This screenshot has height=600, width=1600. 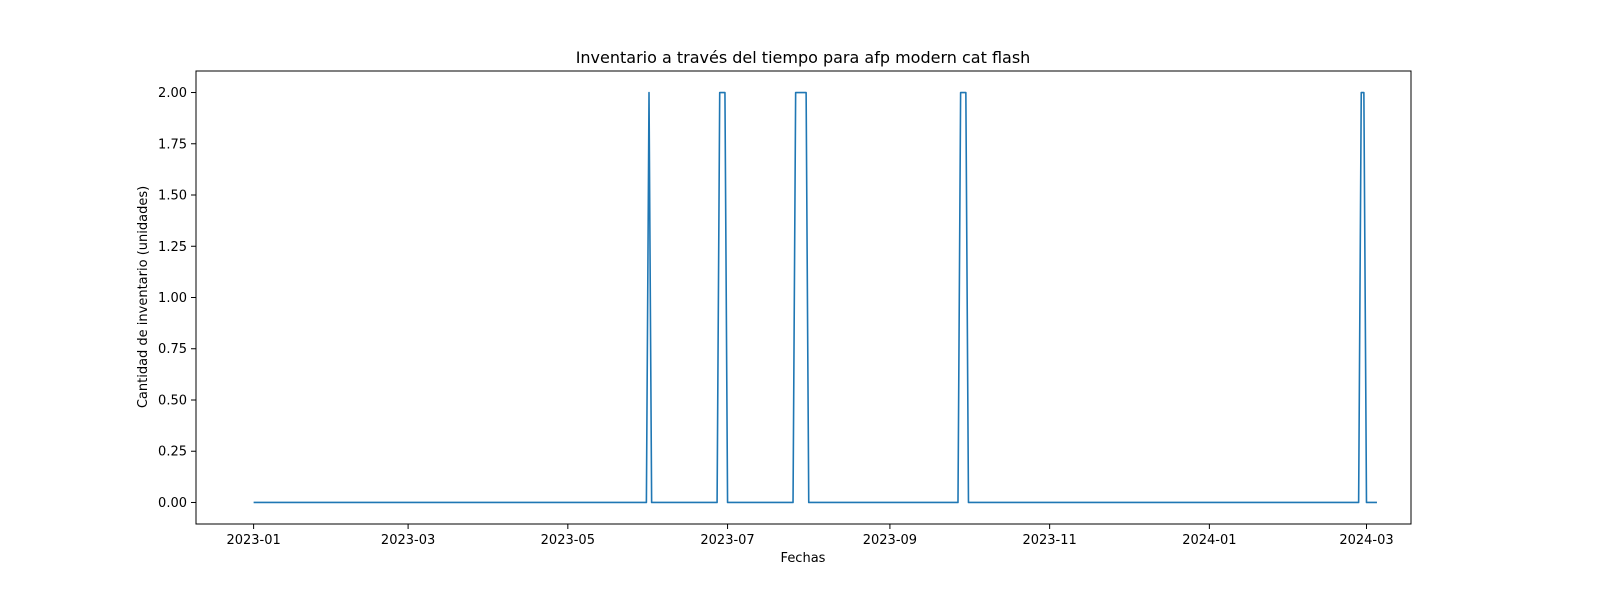 I want to click on y-tick-label: 0.00, so click(x=172, y=503).